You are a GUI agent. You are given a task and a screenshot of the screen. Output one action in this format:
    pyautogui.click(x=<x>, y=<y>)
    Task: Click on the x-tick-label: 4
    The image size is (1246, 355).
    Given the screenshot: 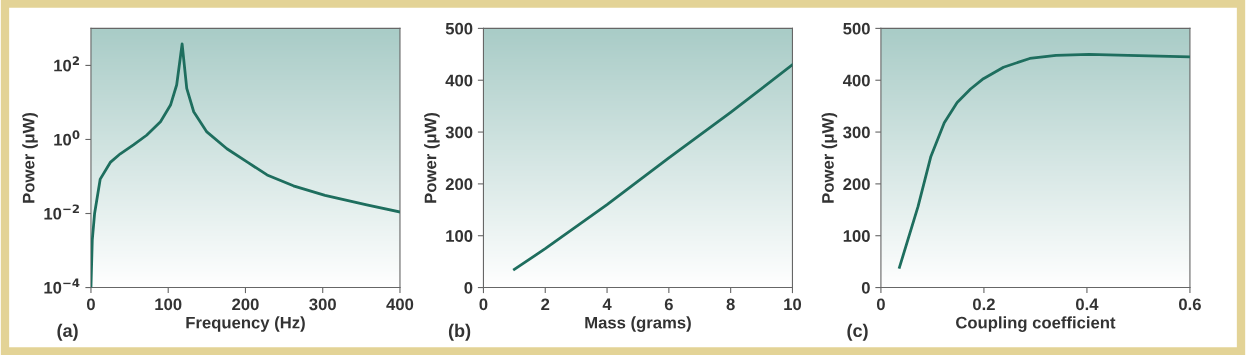 What is the action you would take?
    pyautogui.click(x=607, y=304)
    